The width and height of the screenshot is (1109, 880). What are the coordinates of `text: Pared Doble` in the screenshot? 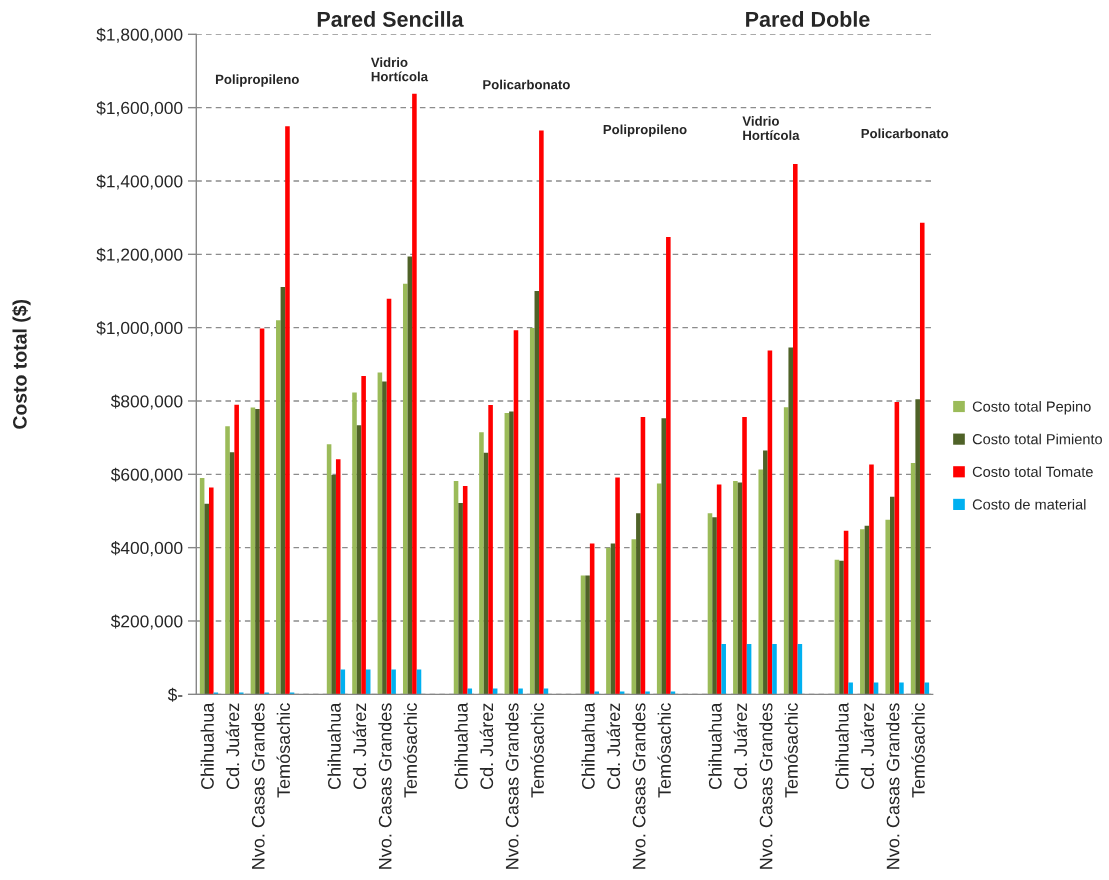 It's located at (808, 19).